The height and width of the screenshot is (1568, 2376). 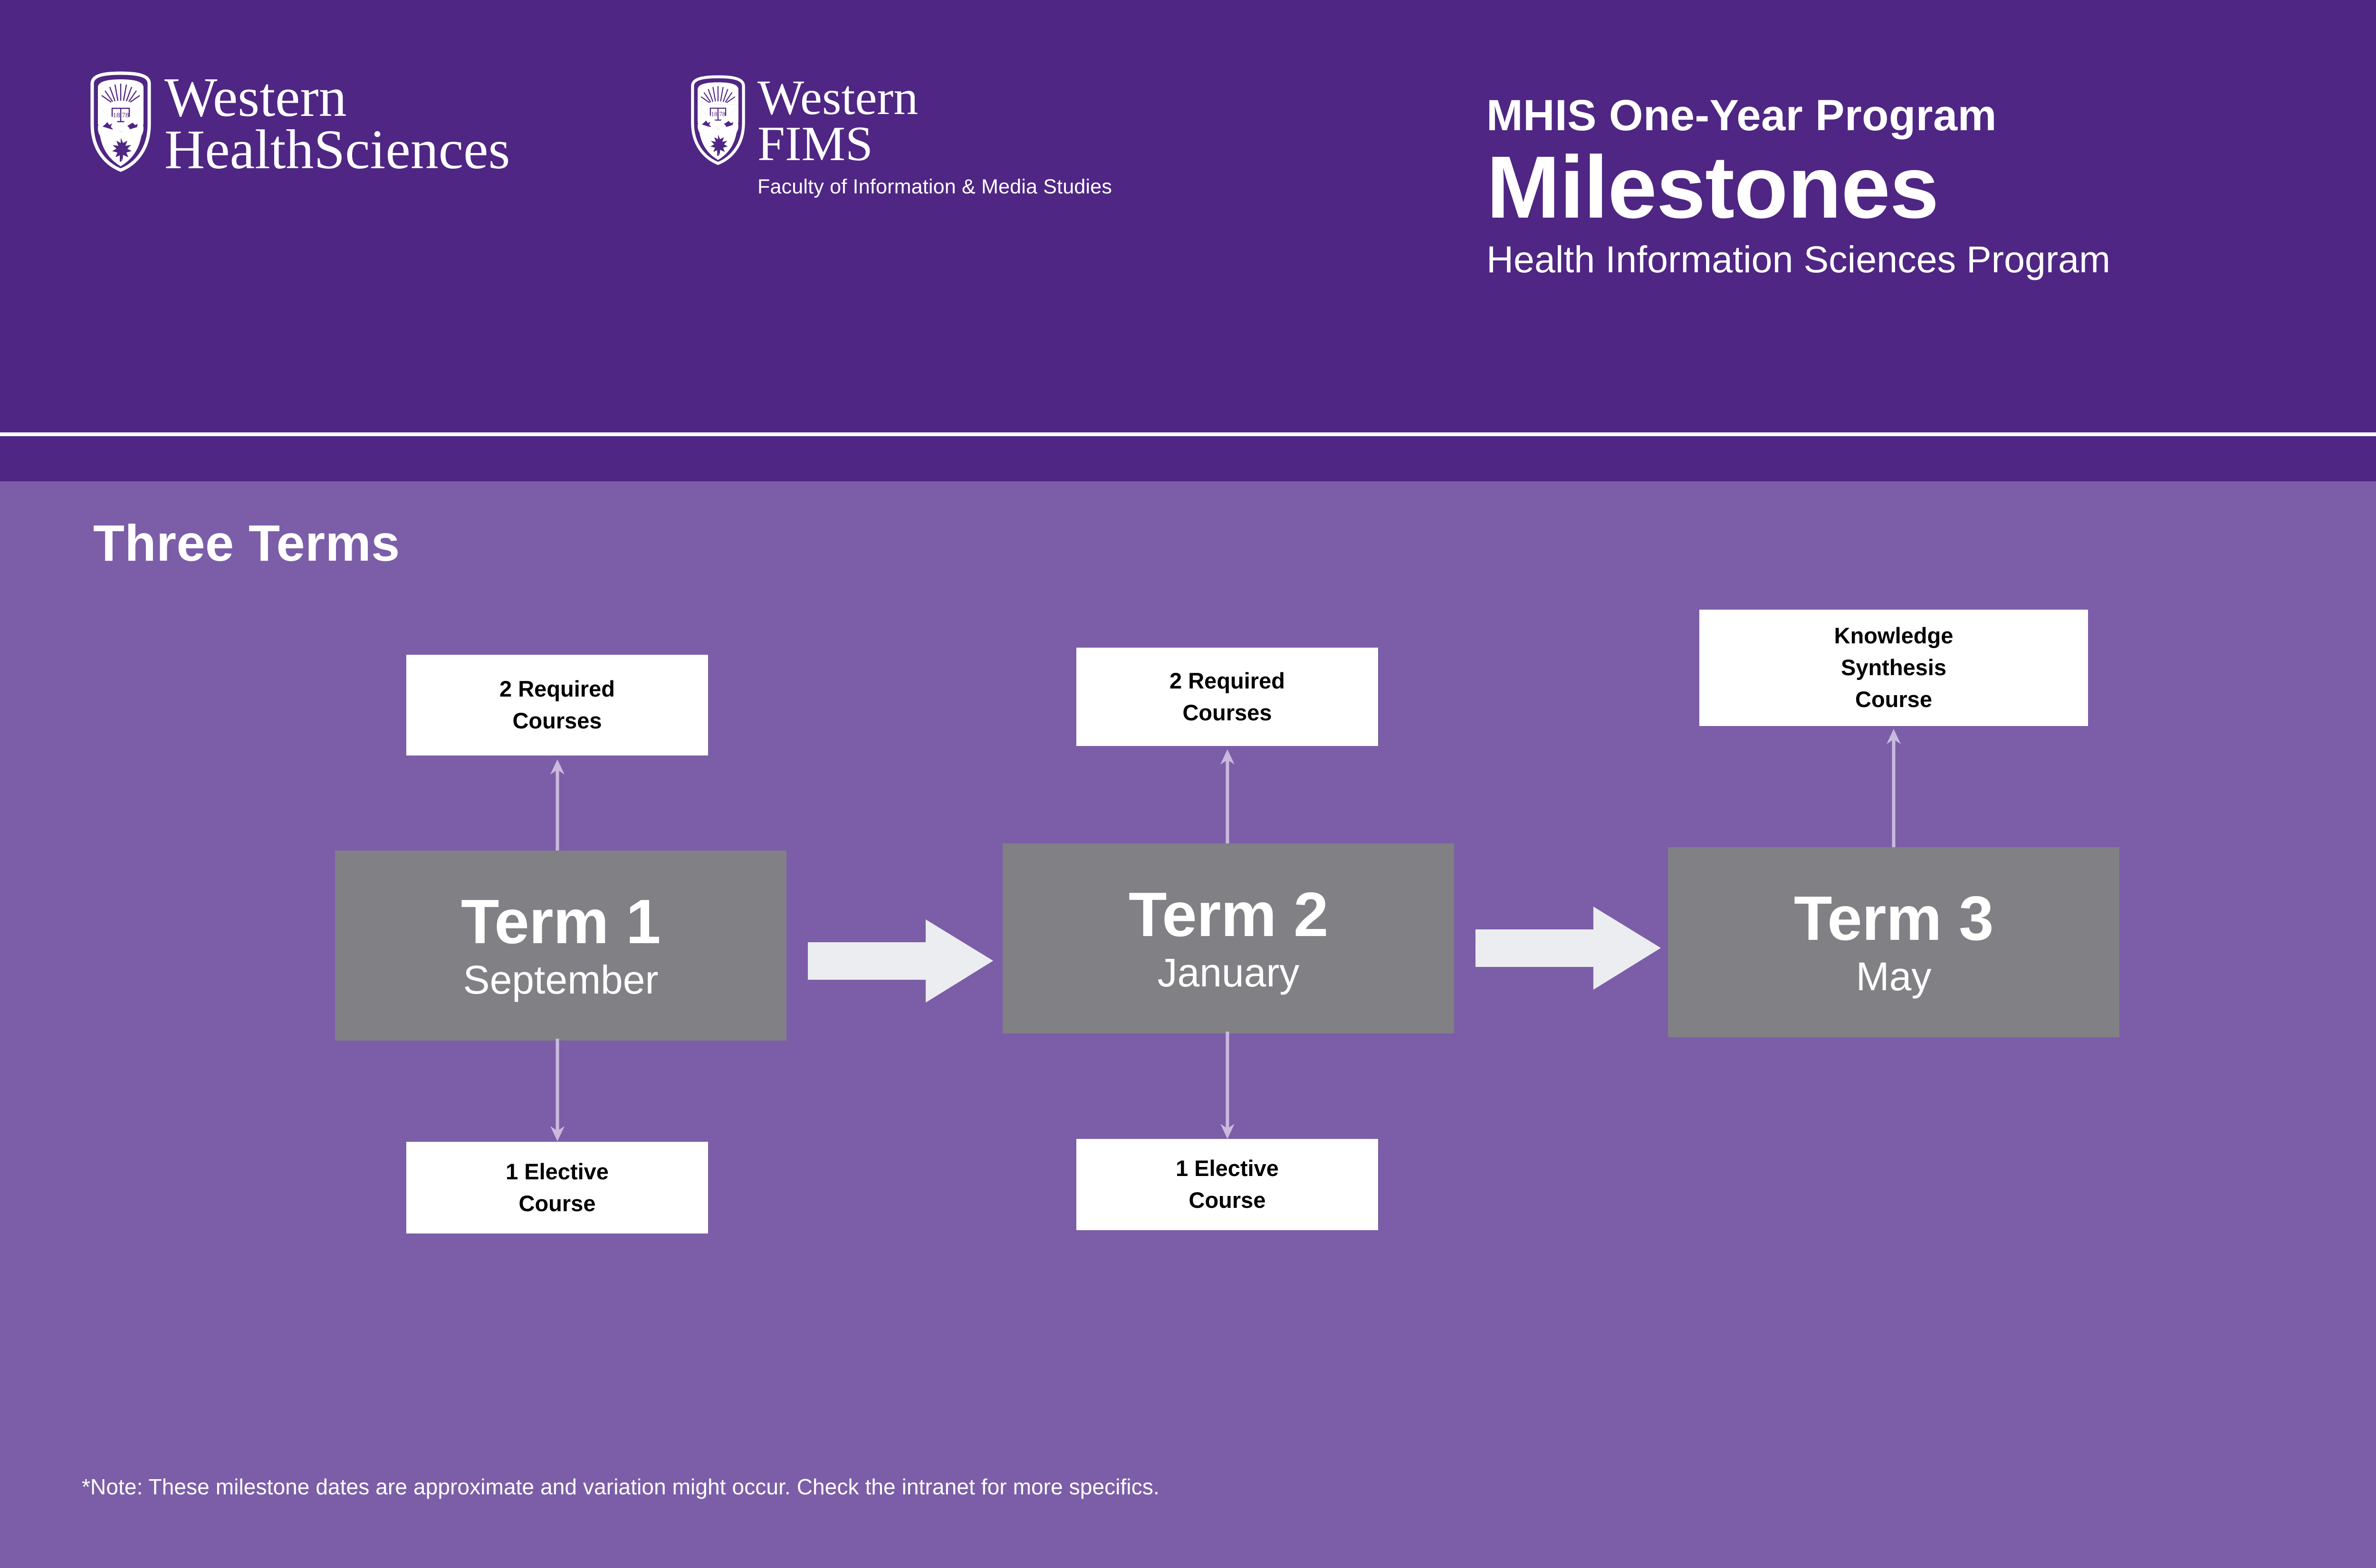 I want to click on term-month: May, so click(x=1894, y=977).